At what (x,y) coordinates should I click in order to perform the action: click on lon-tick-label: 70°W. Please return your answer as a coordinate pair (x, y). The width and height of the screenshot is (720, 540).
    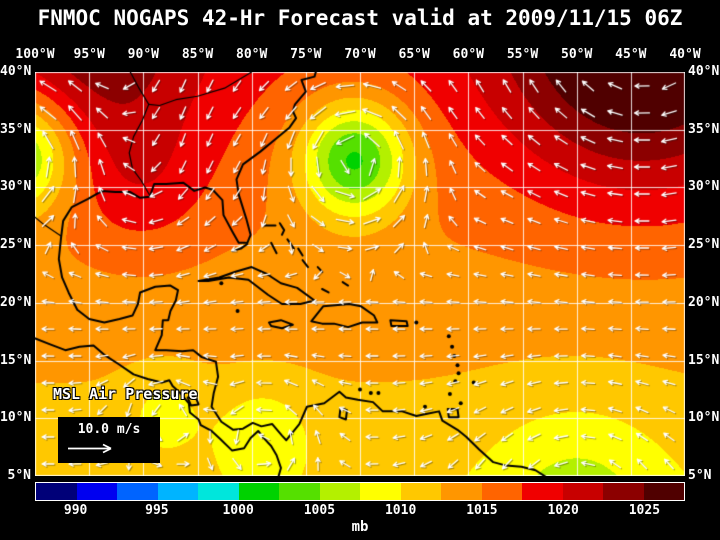
    Looking at the image, I should click on (360, 54).